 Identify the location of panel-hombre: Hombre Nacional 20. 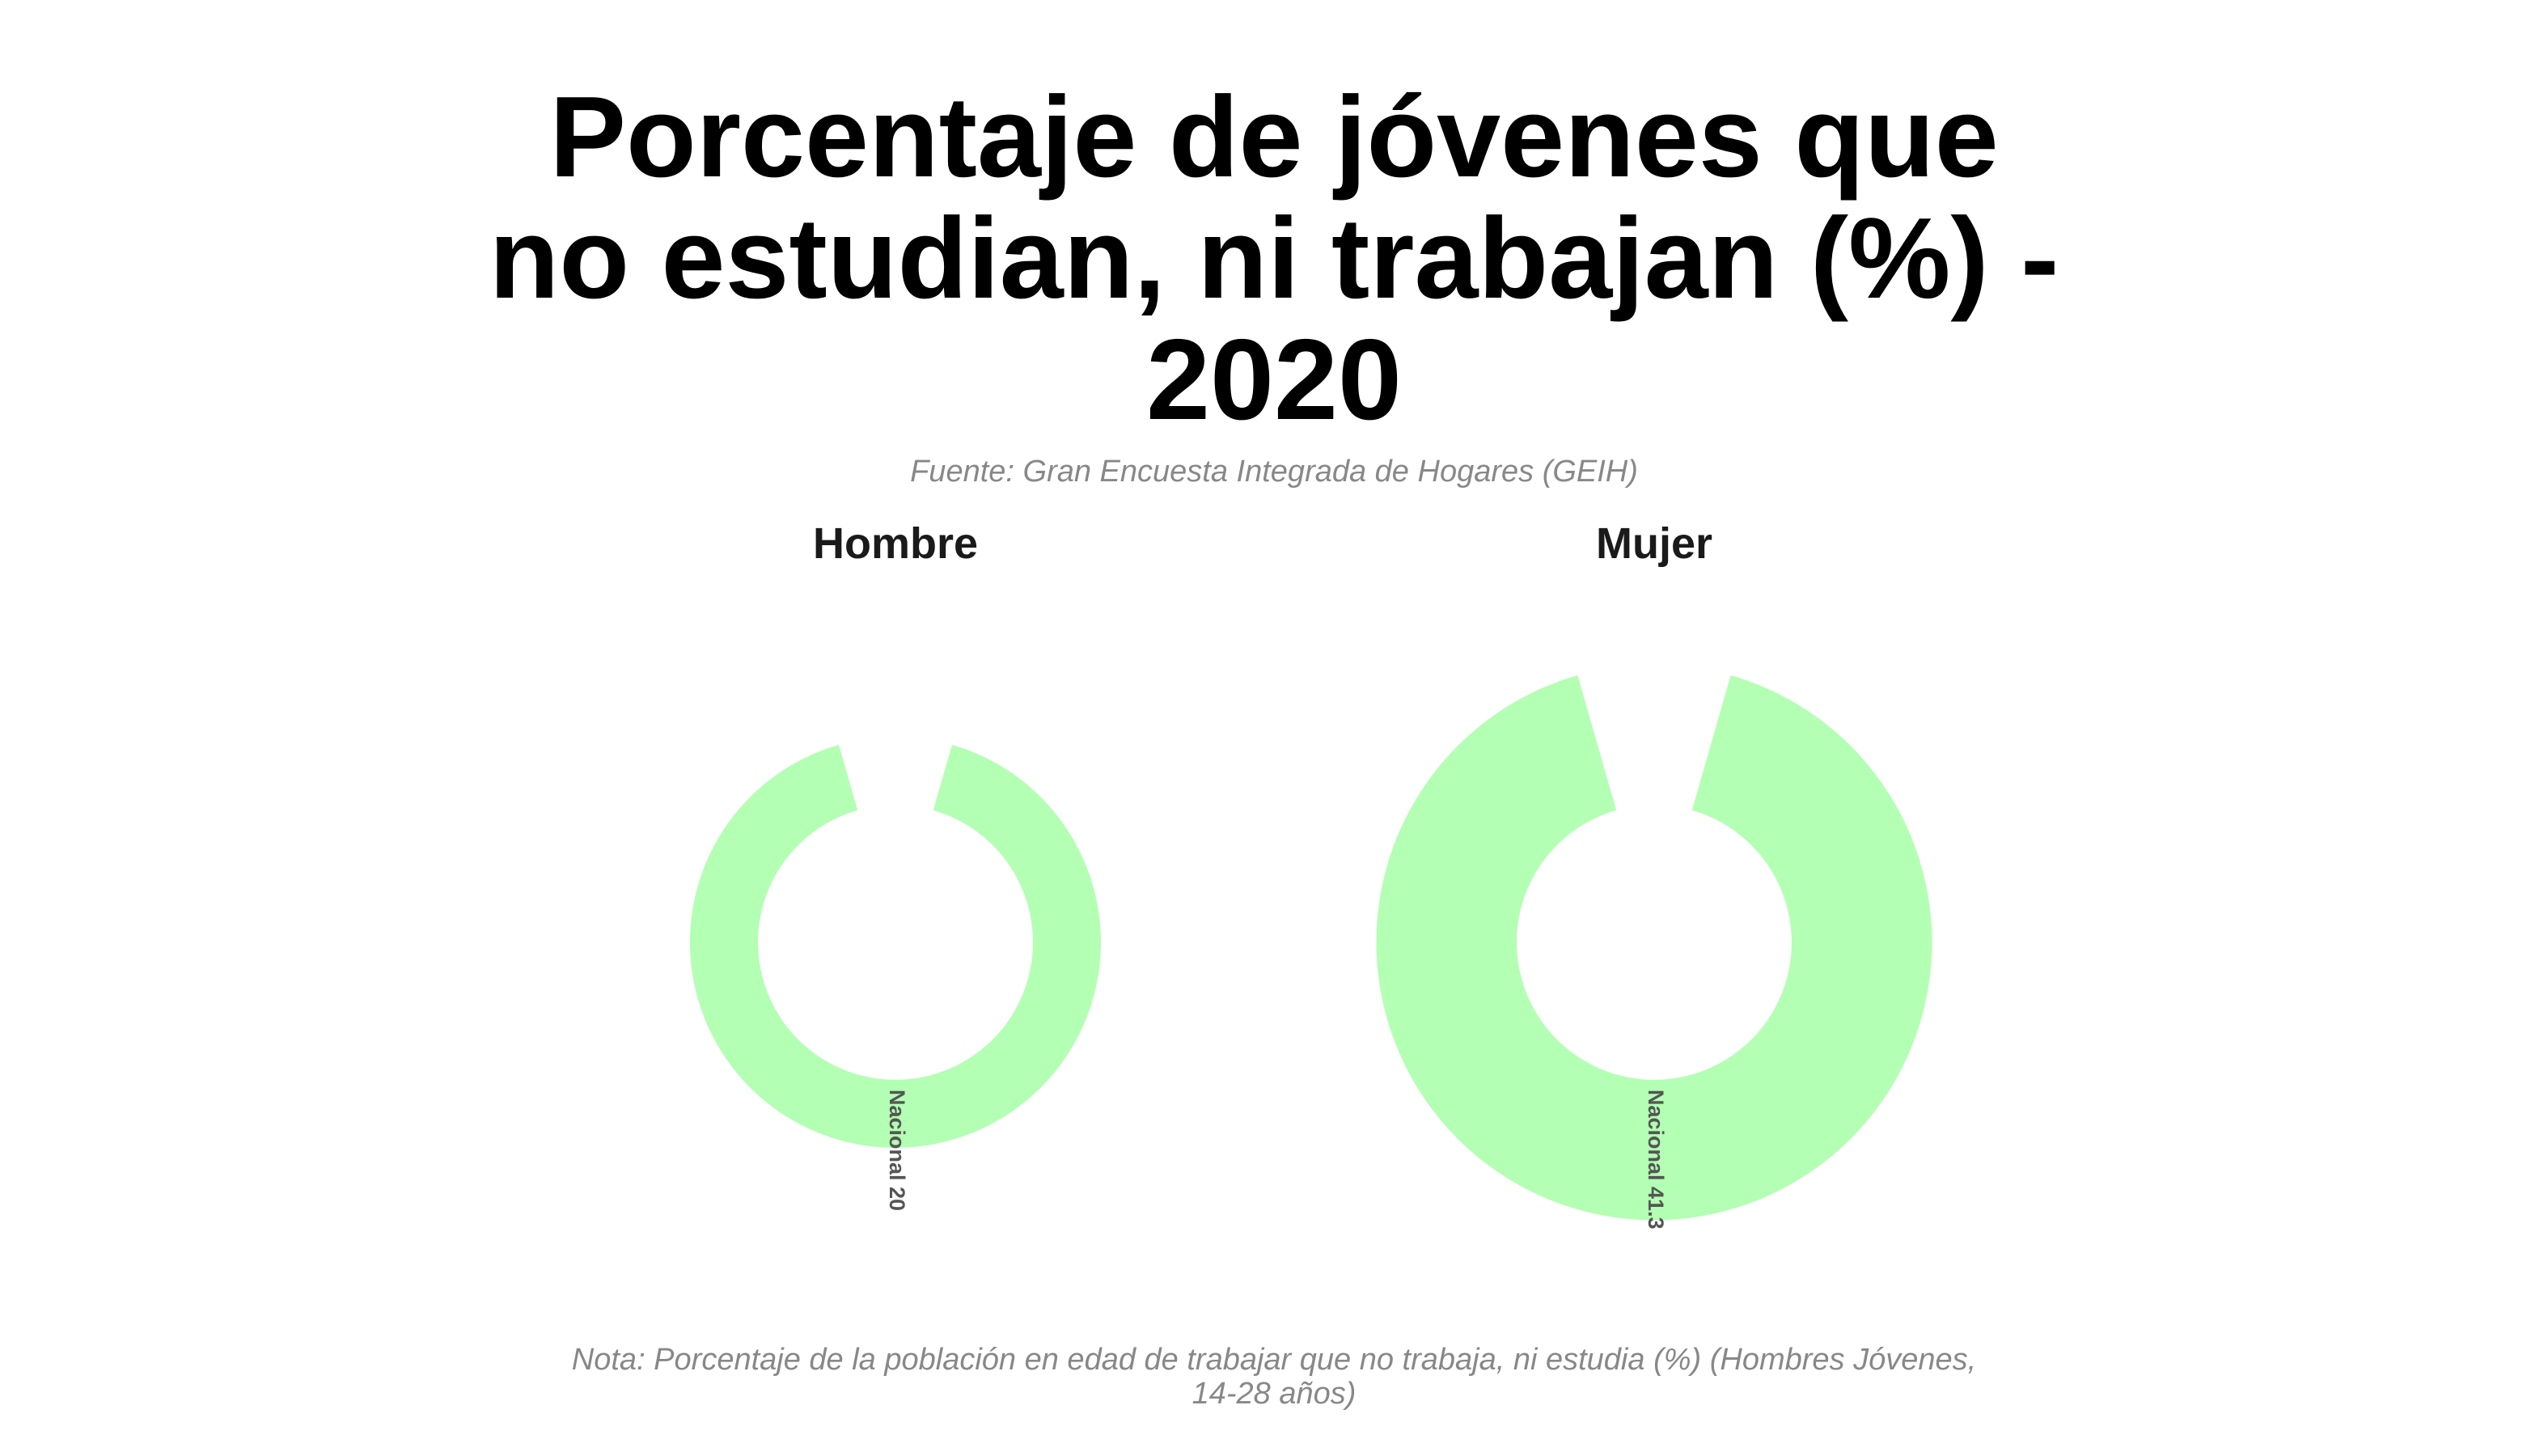
(895, 865).